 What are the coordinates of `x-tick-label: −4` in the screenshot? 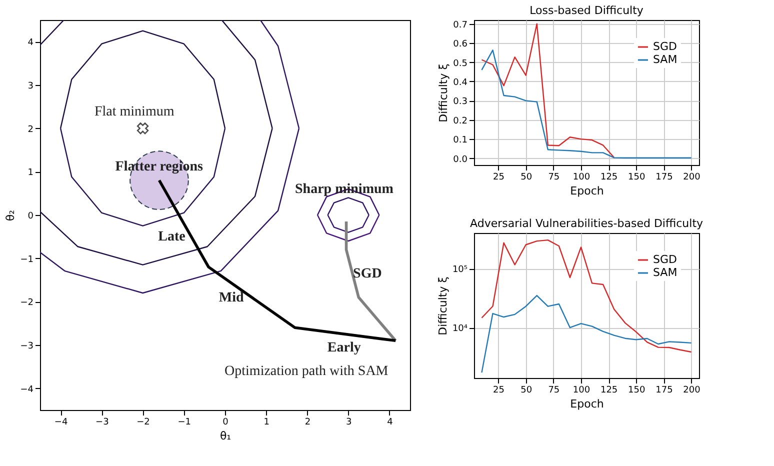 It's located at (61, 423).